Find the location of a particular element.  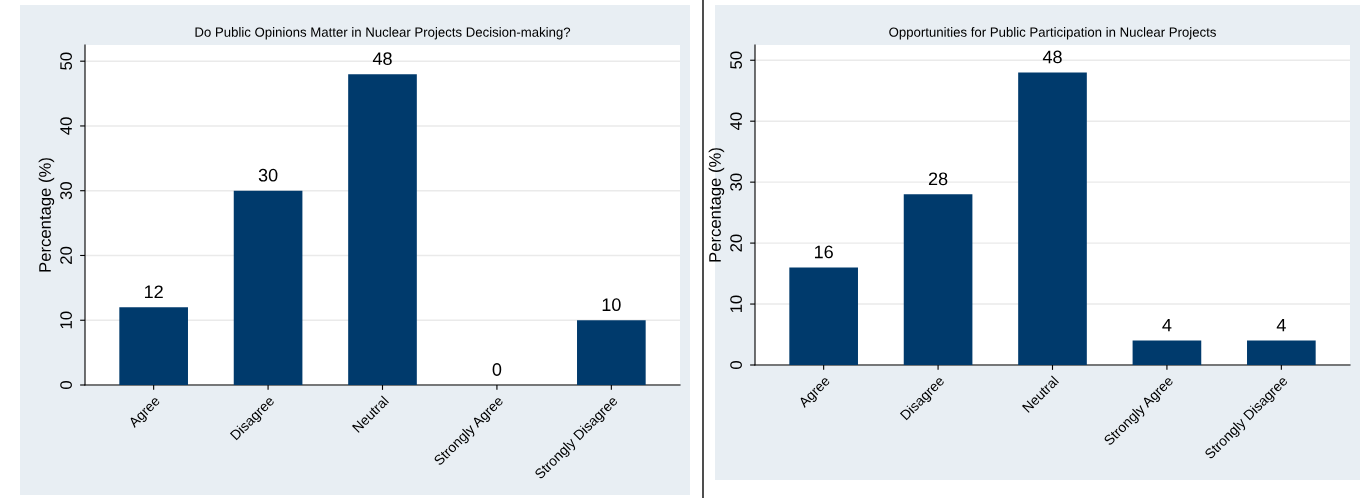

data-label: 28 is located at coordinates (938, 179).